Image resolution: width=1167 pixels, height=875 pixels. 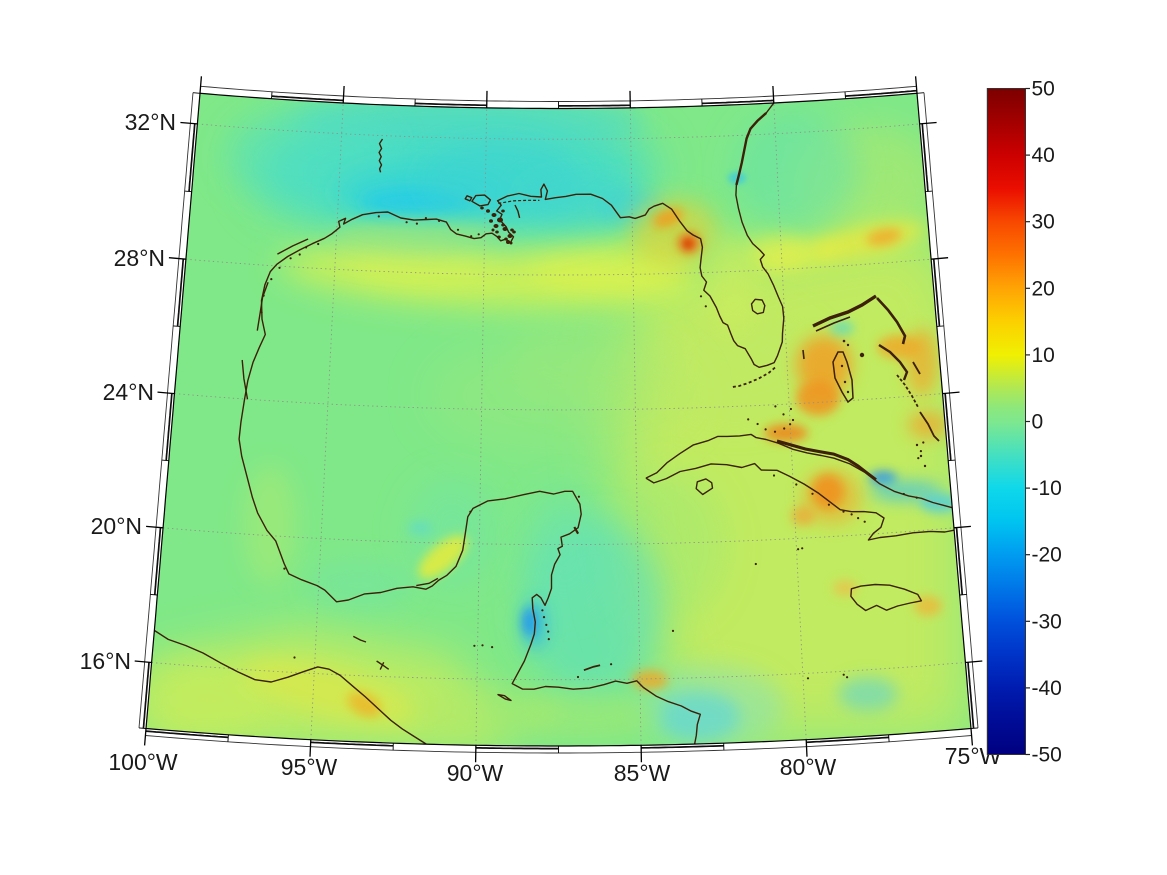 What do you see at coordinates (808, 767) in the screenshot?
I see `svg-text: 80°W` at bounding box center [808, 767].